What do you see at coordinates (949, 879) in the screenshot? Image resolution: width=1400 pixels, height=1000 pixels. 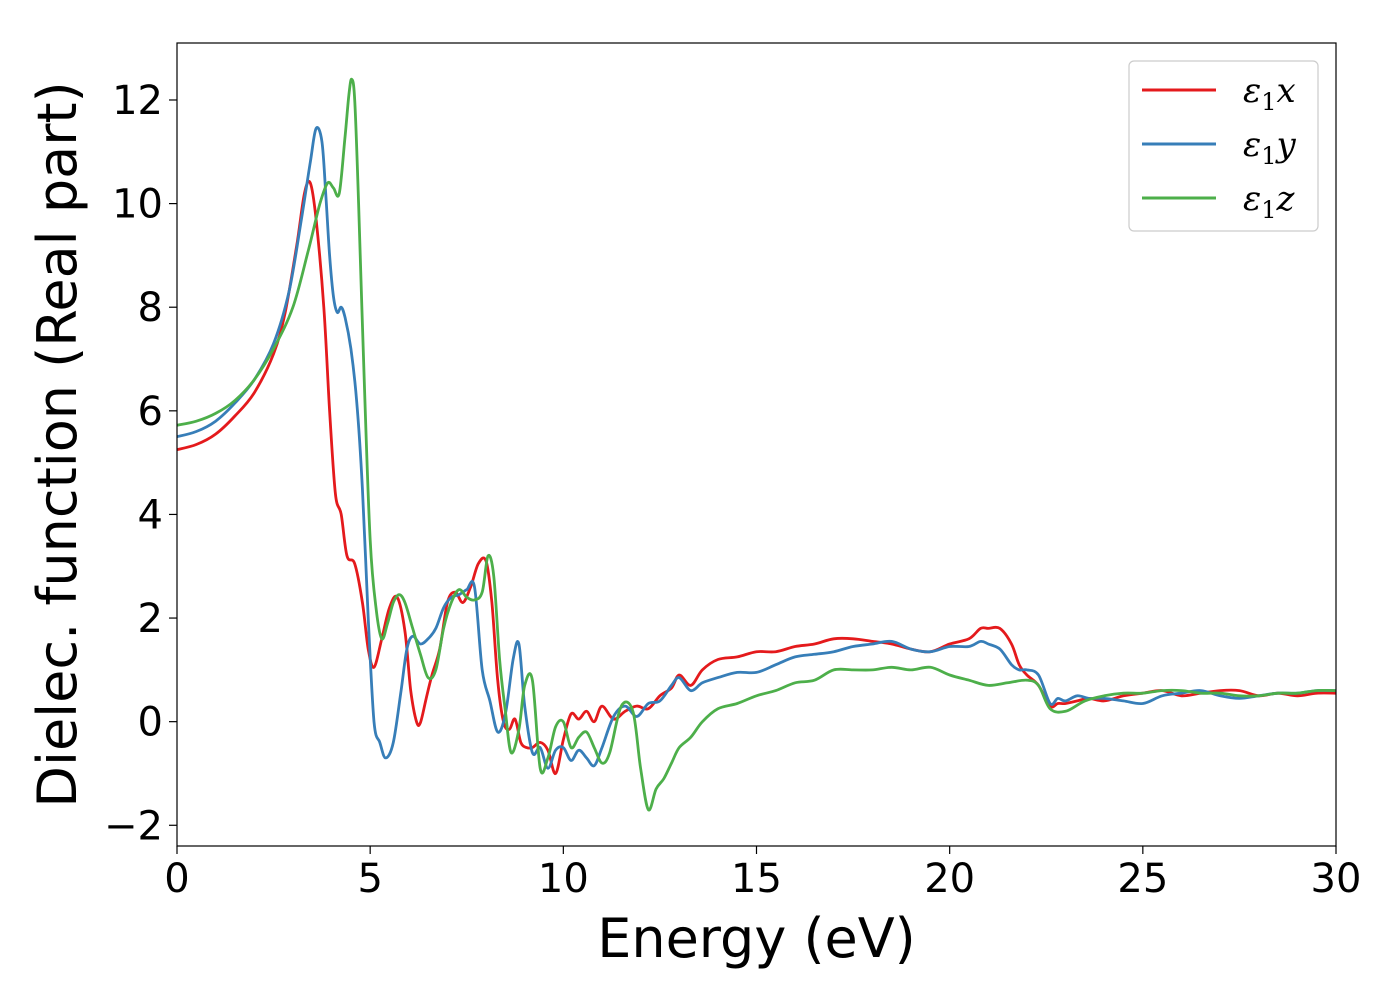 I see `x-tick-label: 20` at bounding box center [949, 879].